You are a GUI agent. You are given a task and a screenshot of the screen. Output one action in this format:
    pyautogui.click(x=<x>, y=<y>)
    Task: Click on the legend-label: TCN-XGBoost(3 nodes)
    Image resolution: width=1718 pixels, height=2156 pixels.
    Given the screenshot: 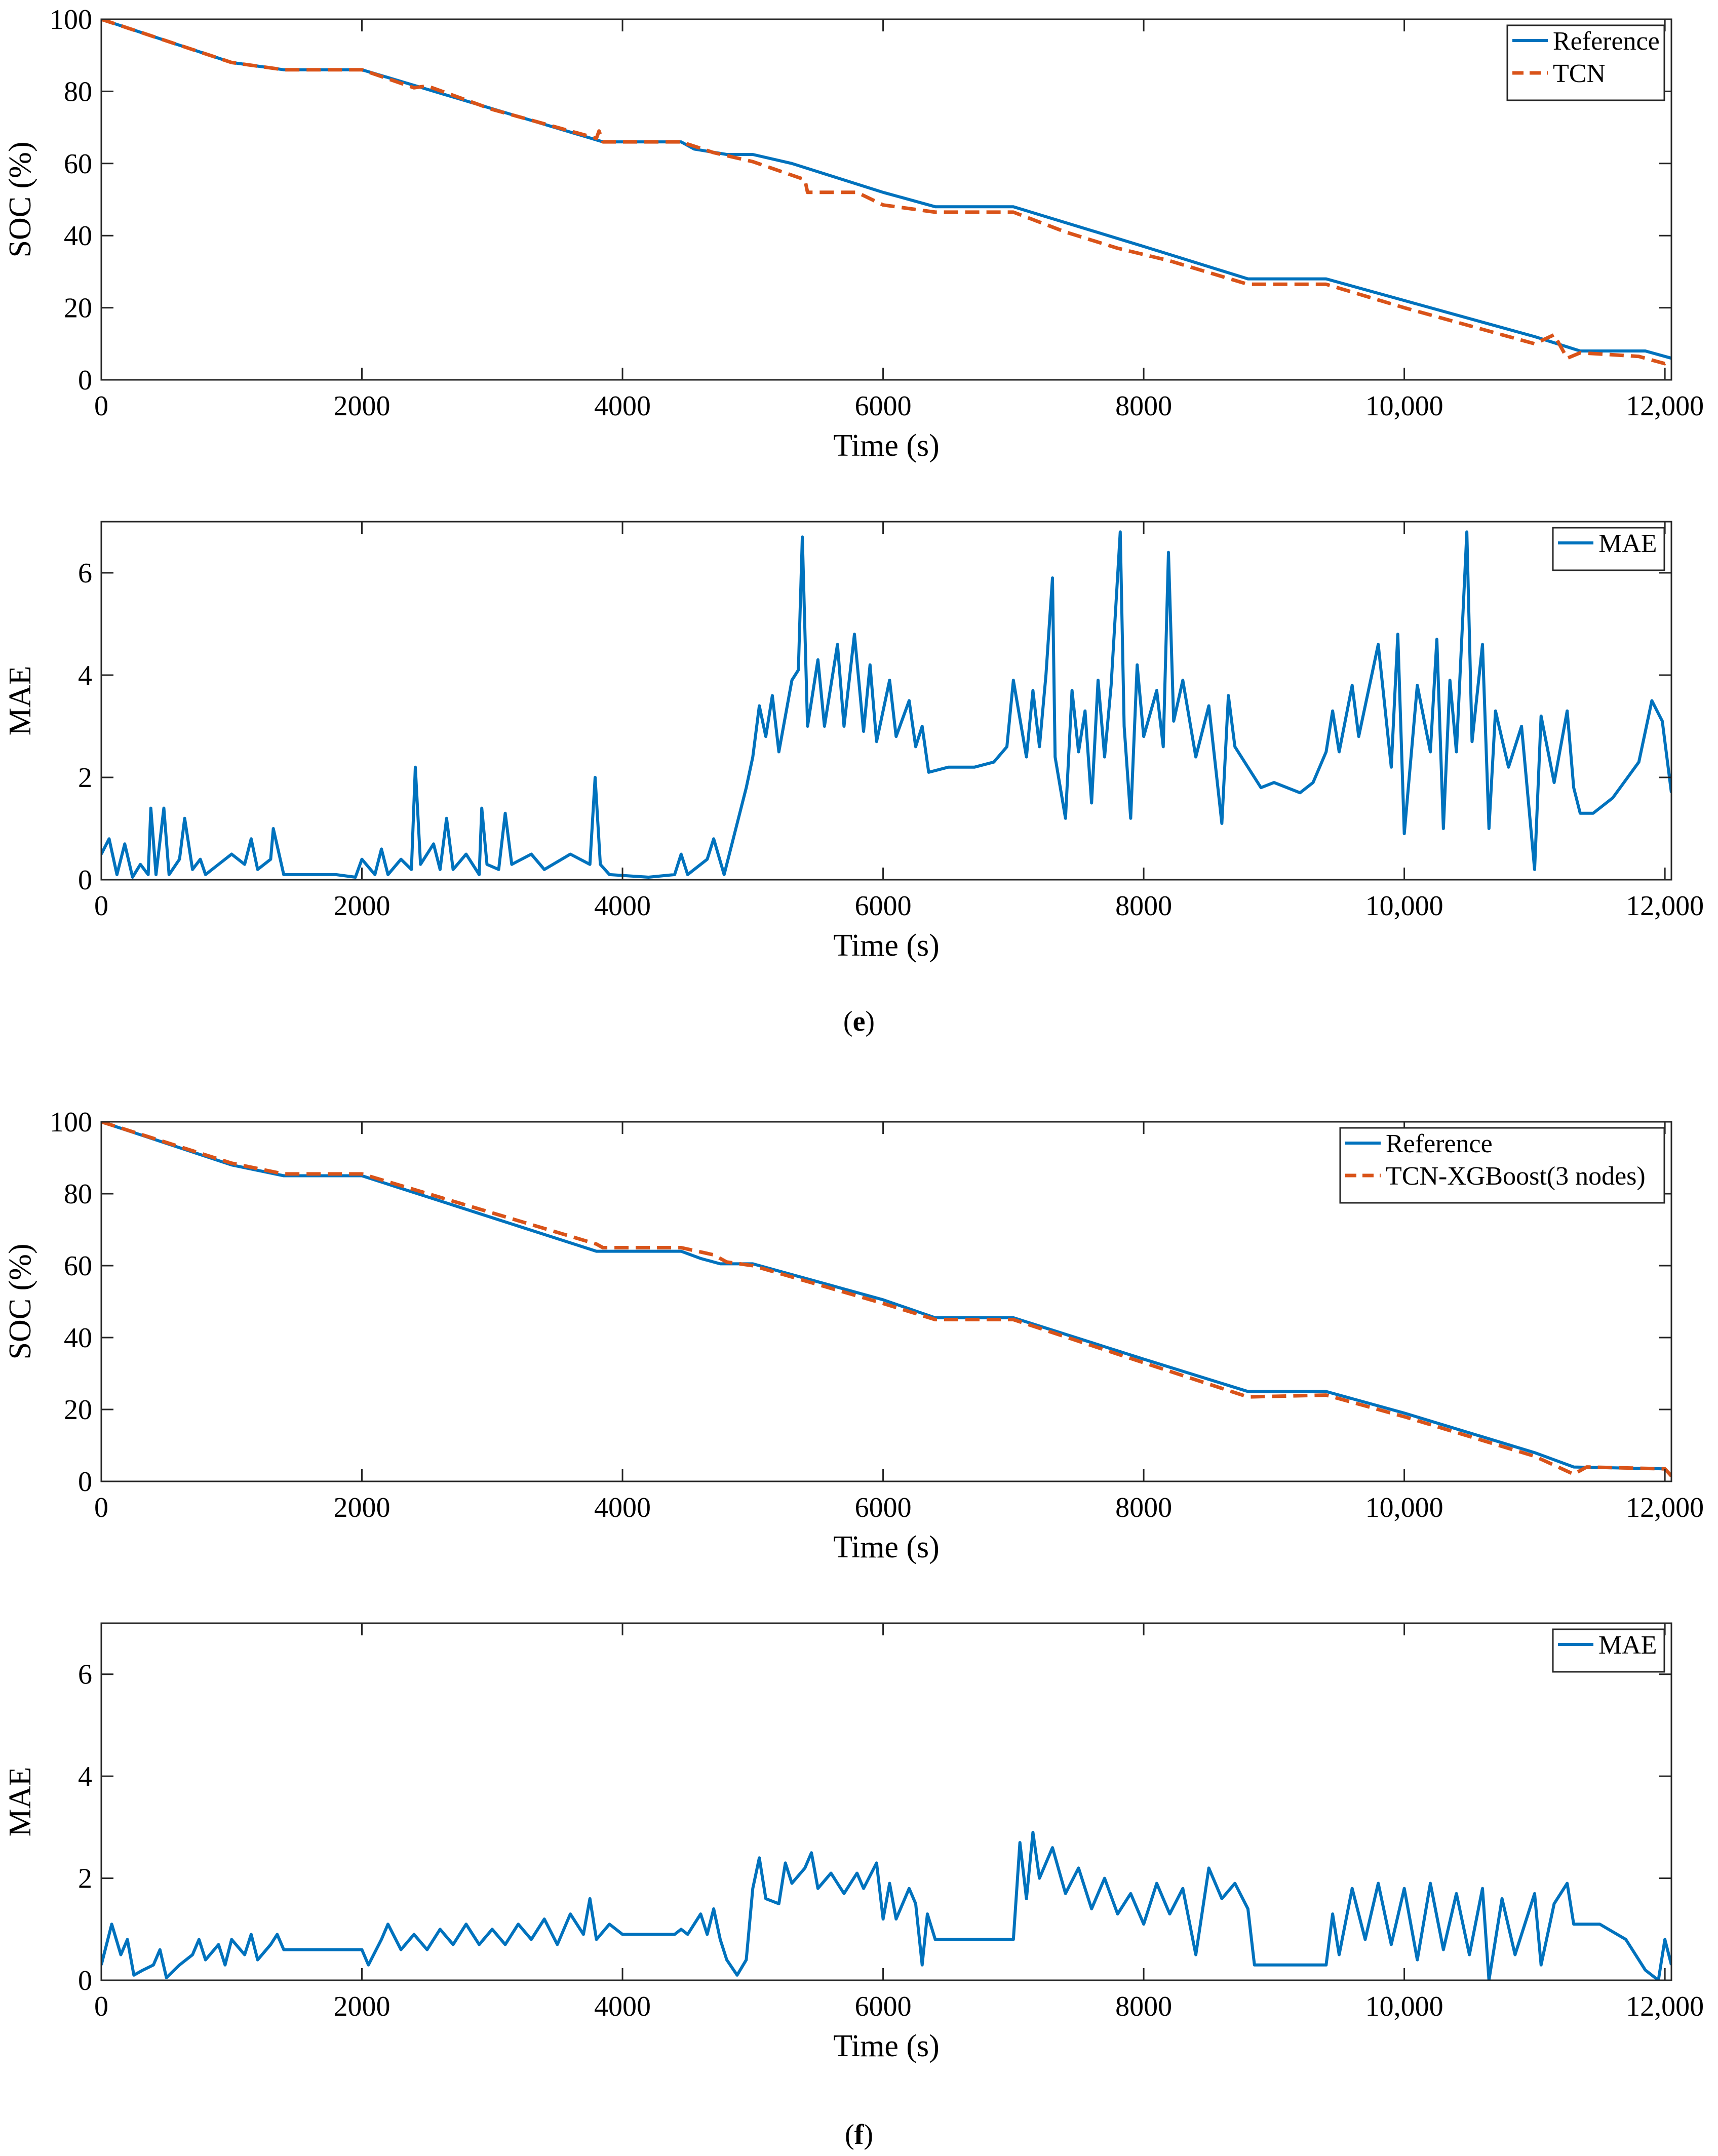 What is the action you would take?
    pyautogui.click(x=1516, y=1176)
    